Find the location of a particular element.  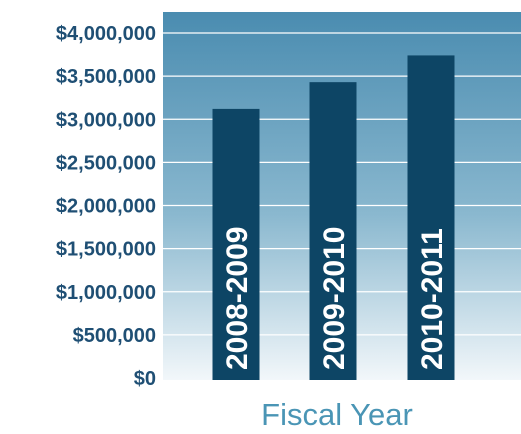

y-tick-label: $1,000,000 is located at coordinates (106, 293).